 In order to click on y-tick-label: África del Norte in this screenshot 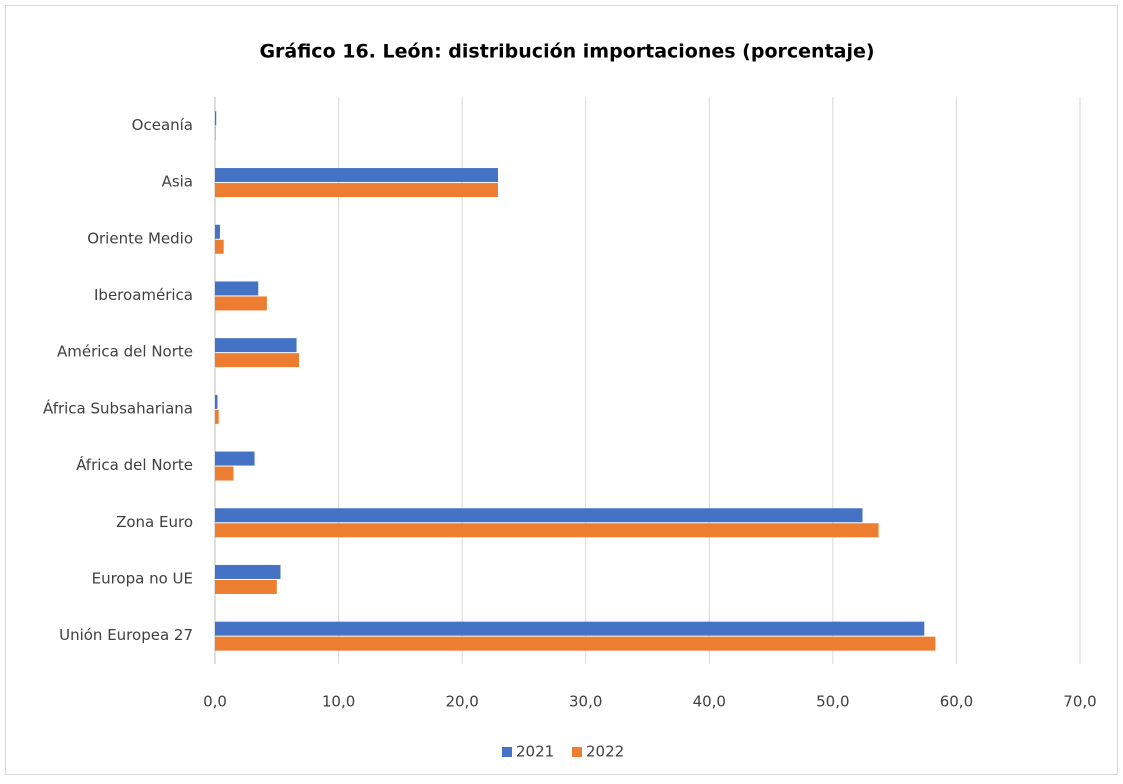, I will do `click(134, 464)`.